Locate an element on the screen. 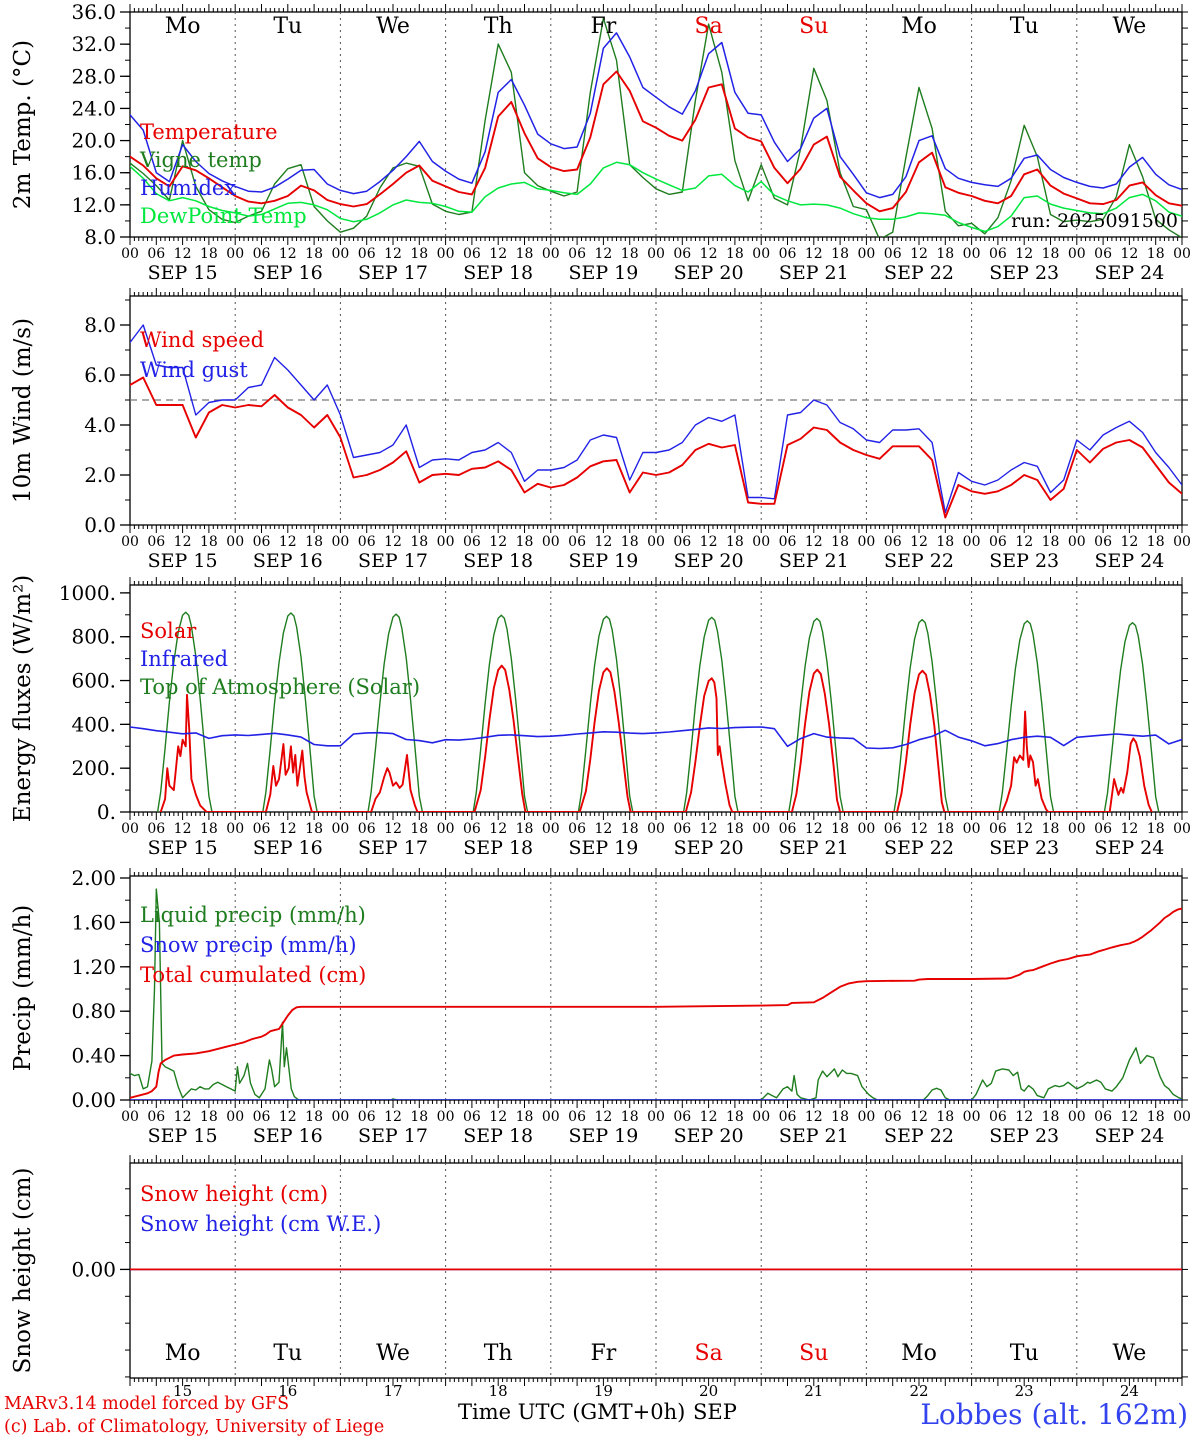  y-tick-label: 24.0 is located at coordinates (93, 108).